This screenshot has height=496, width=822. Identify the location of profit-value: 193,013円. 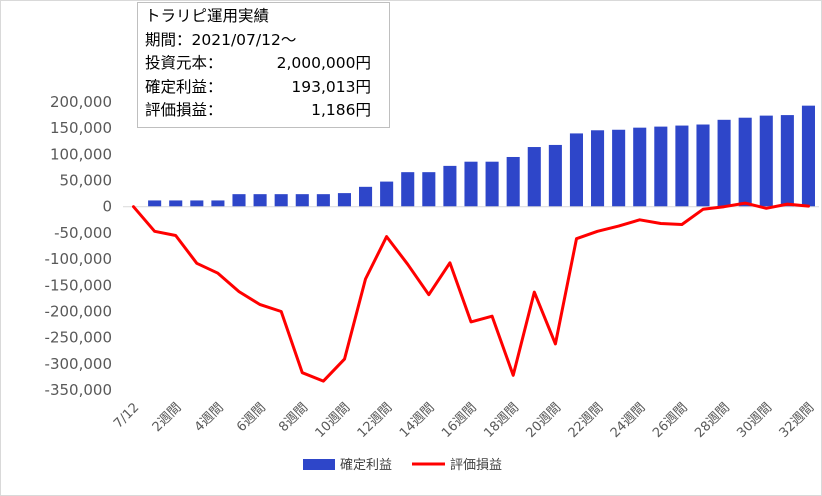
(331, 86).